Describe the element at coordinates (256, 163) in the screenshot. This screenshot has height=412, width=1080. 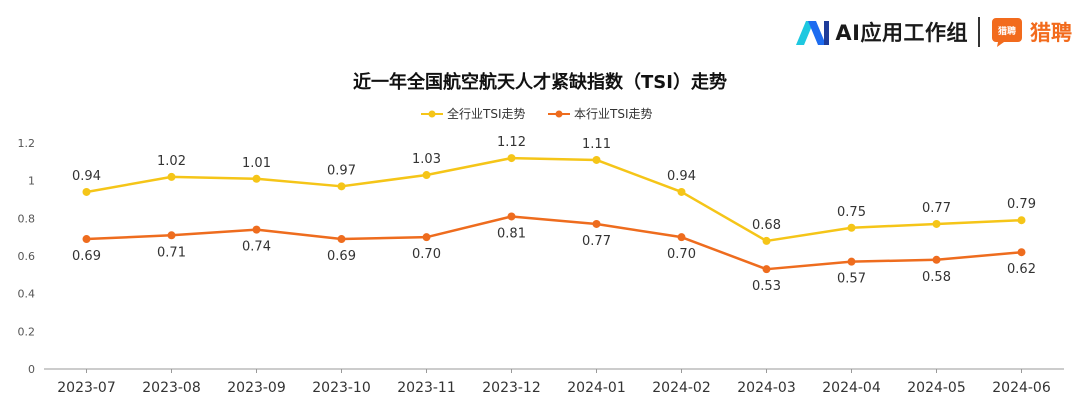
I see `data-label: 1.01` at that location.